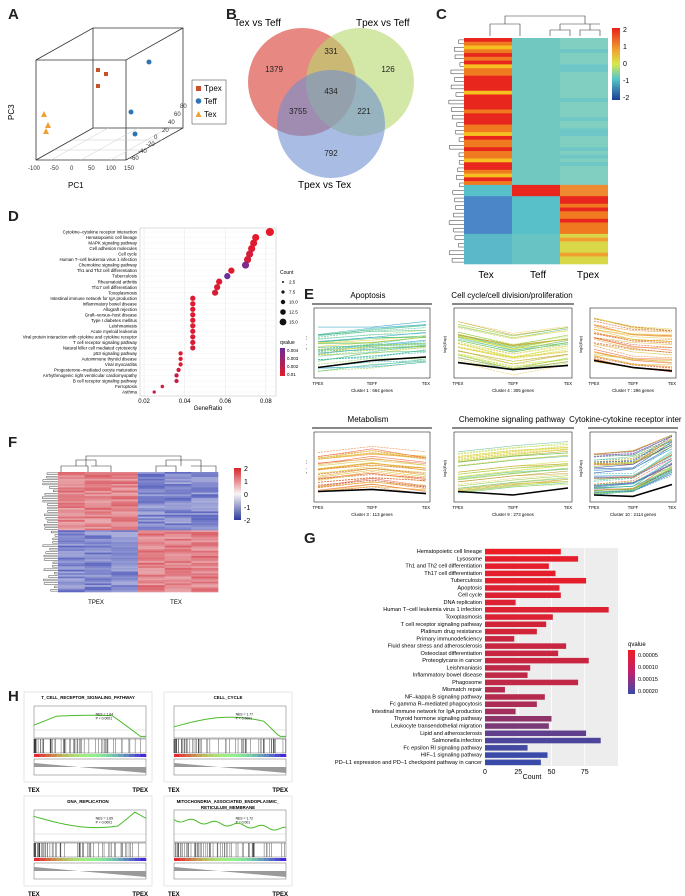  What do you see at coordinates (512, 419) in the screenshot?
I see `trend-panel-title: Chemokine signaling pathway` at bounding box center [512, 419].